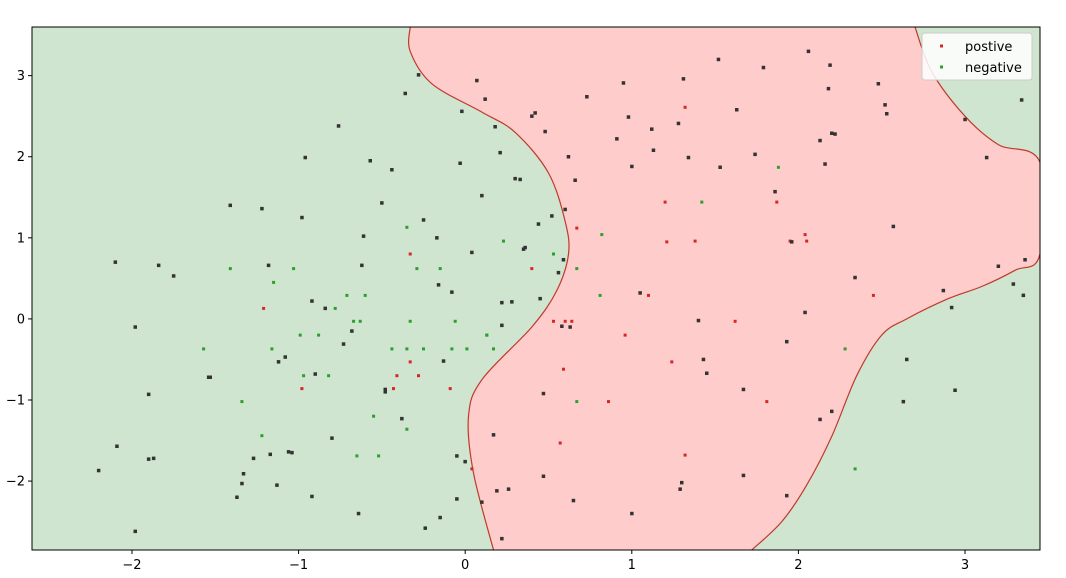 The width and height of the screenshot is (1066, 578). I want to click on legend: postive negative, so click(977, 56).